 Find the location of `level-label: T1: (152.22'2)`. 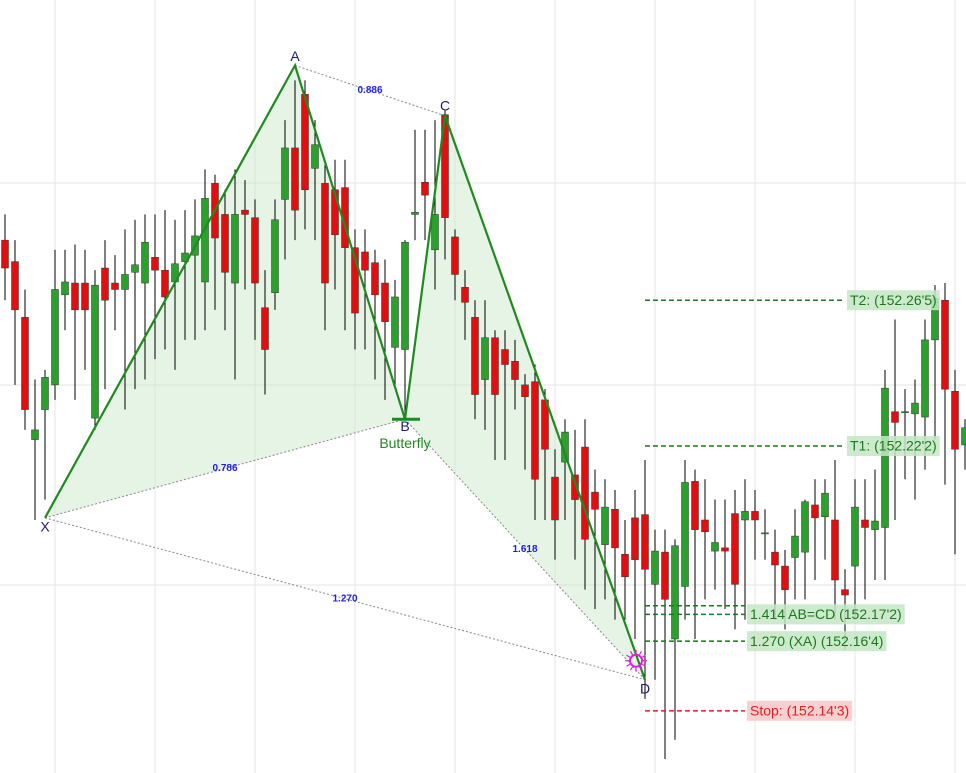

level-label: T1: (152.22'2) is located at coordinates (893, 446).